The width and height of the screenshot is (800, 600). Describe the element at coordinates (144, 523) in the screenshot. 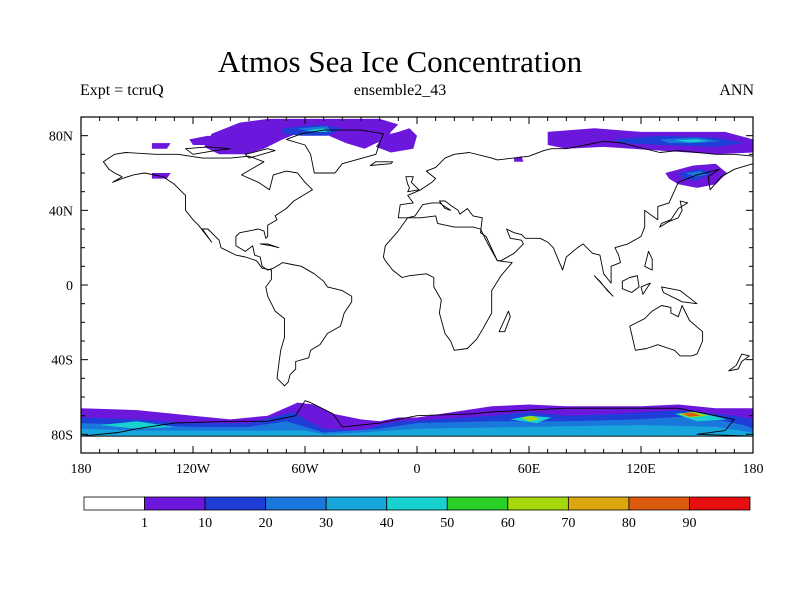

I see `colorbar-label: 1` at that location.